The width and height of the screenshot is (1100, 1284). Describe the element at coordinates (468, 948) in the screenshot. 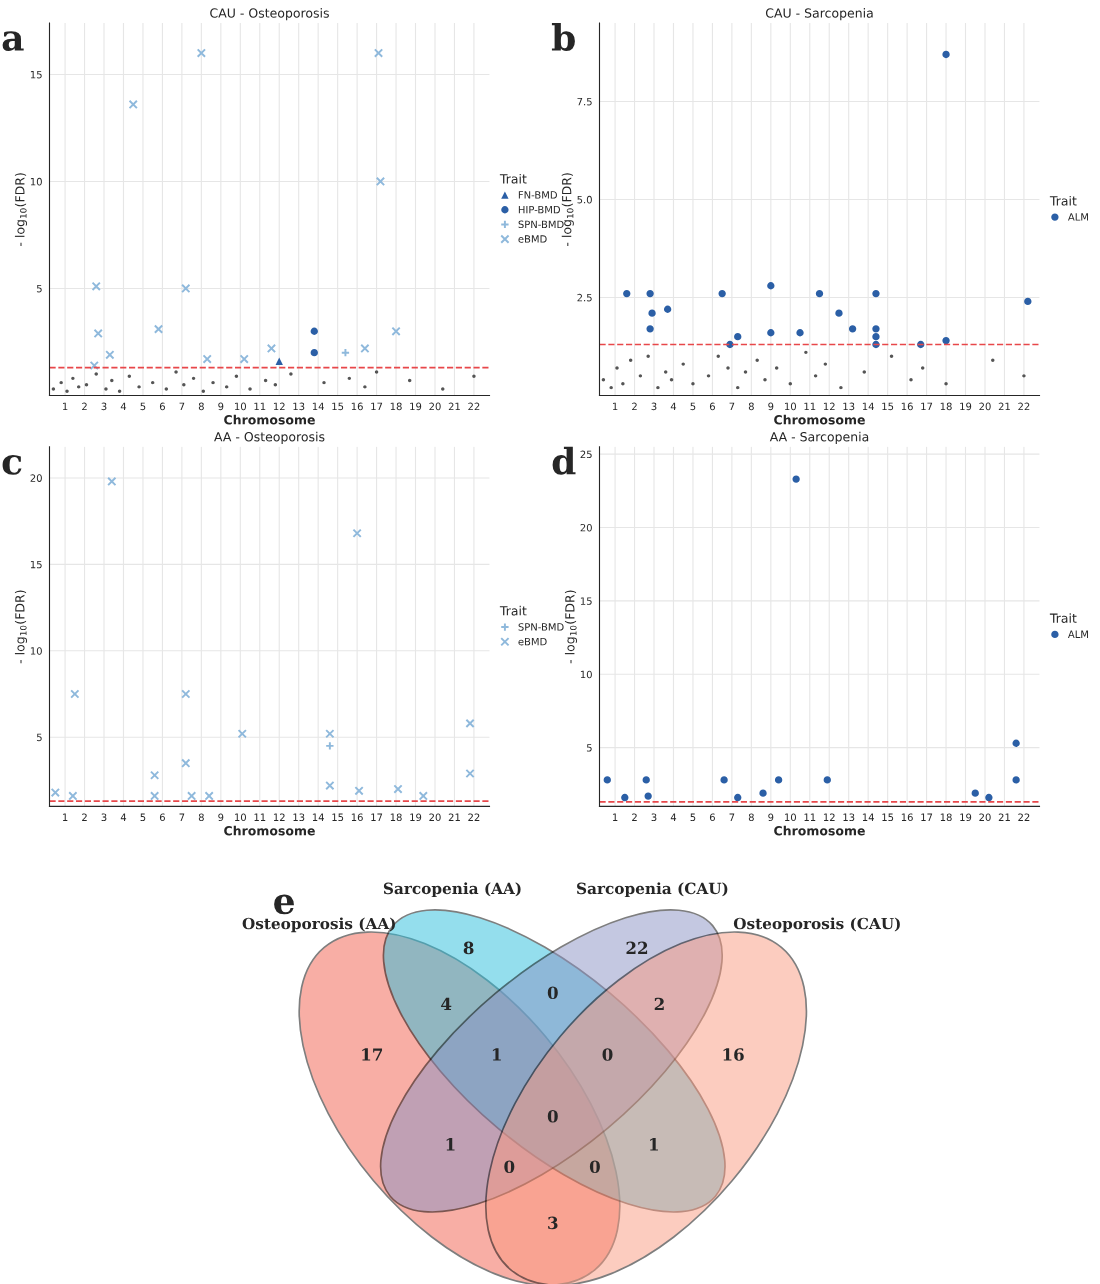

I see `text: 8` at that location.